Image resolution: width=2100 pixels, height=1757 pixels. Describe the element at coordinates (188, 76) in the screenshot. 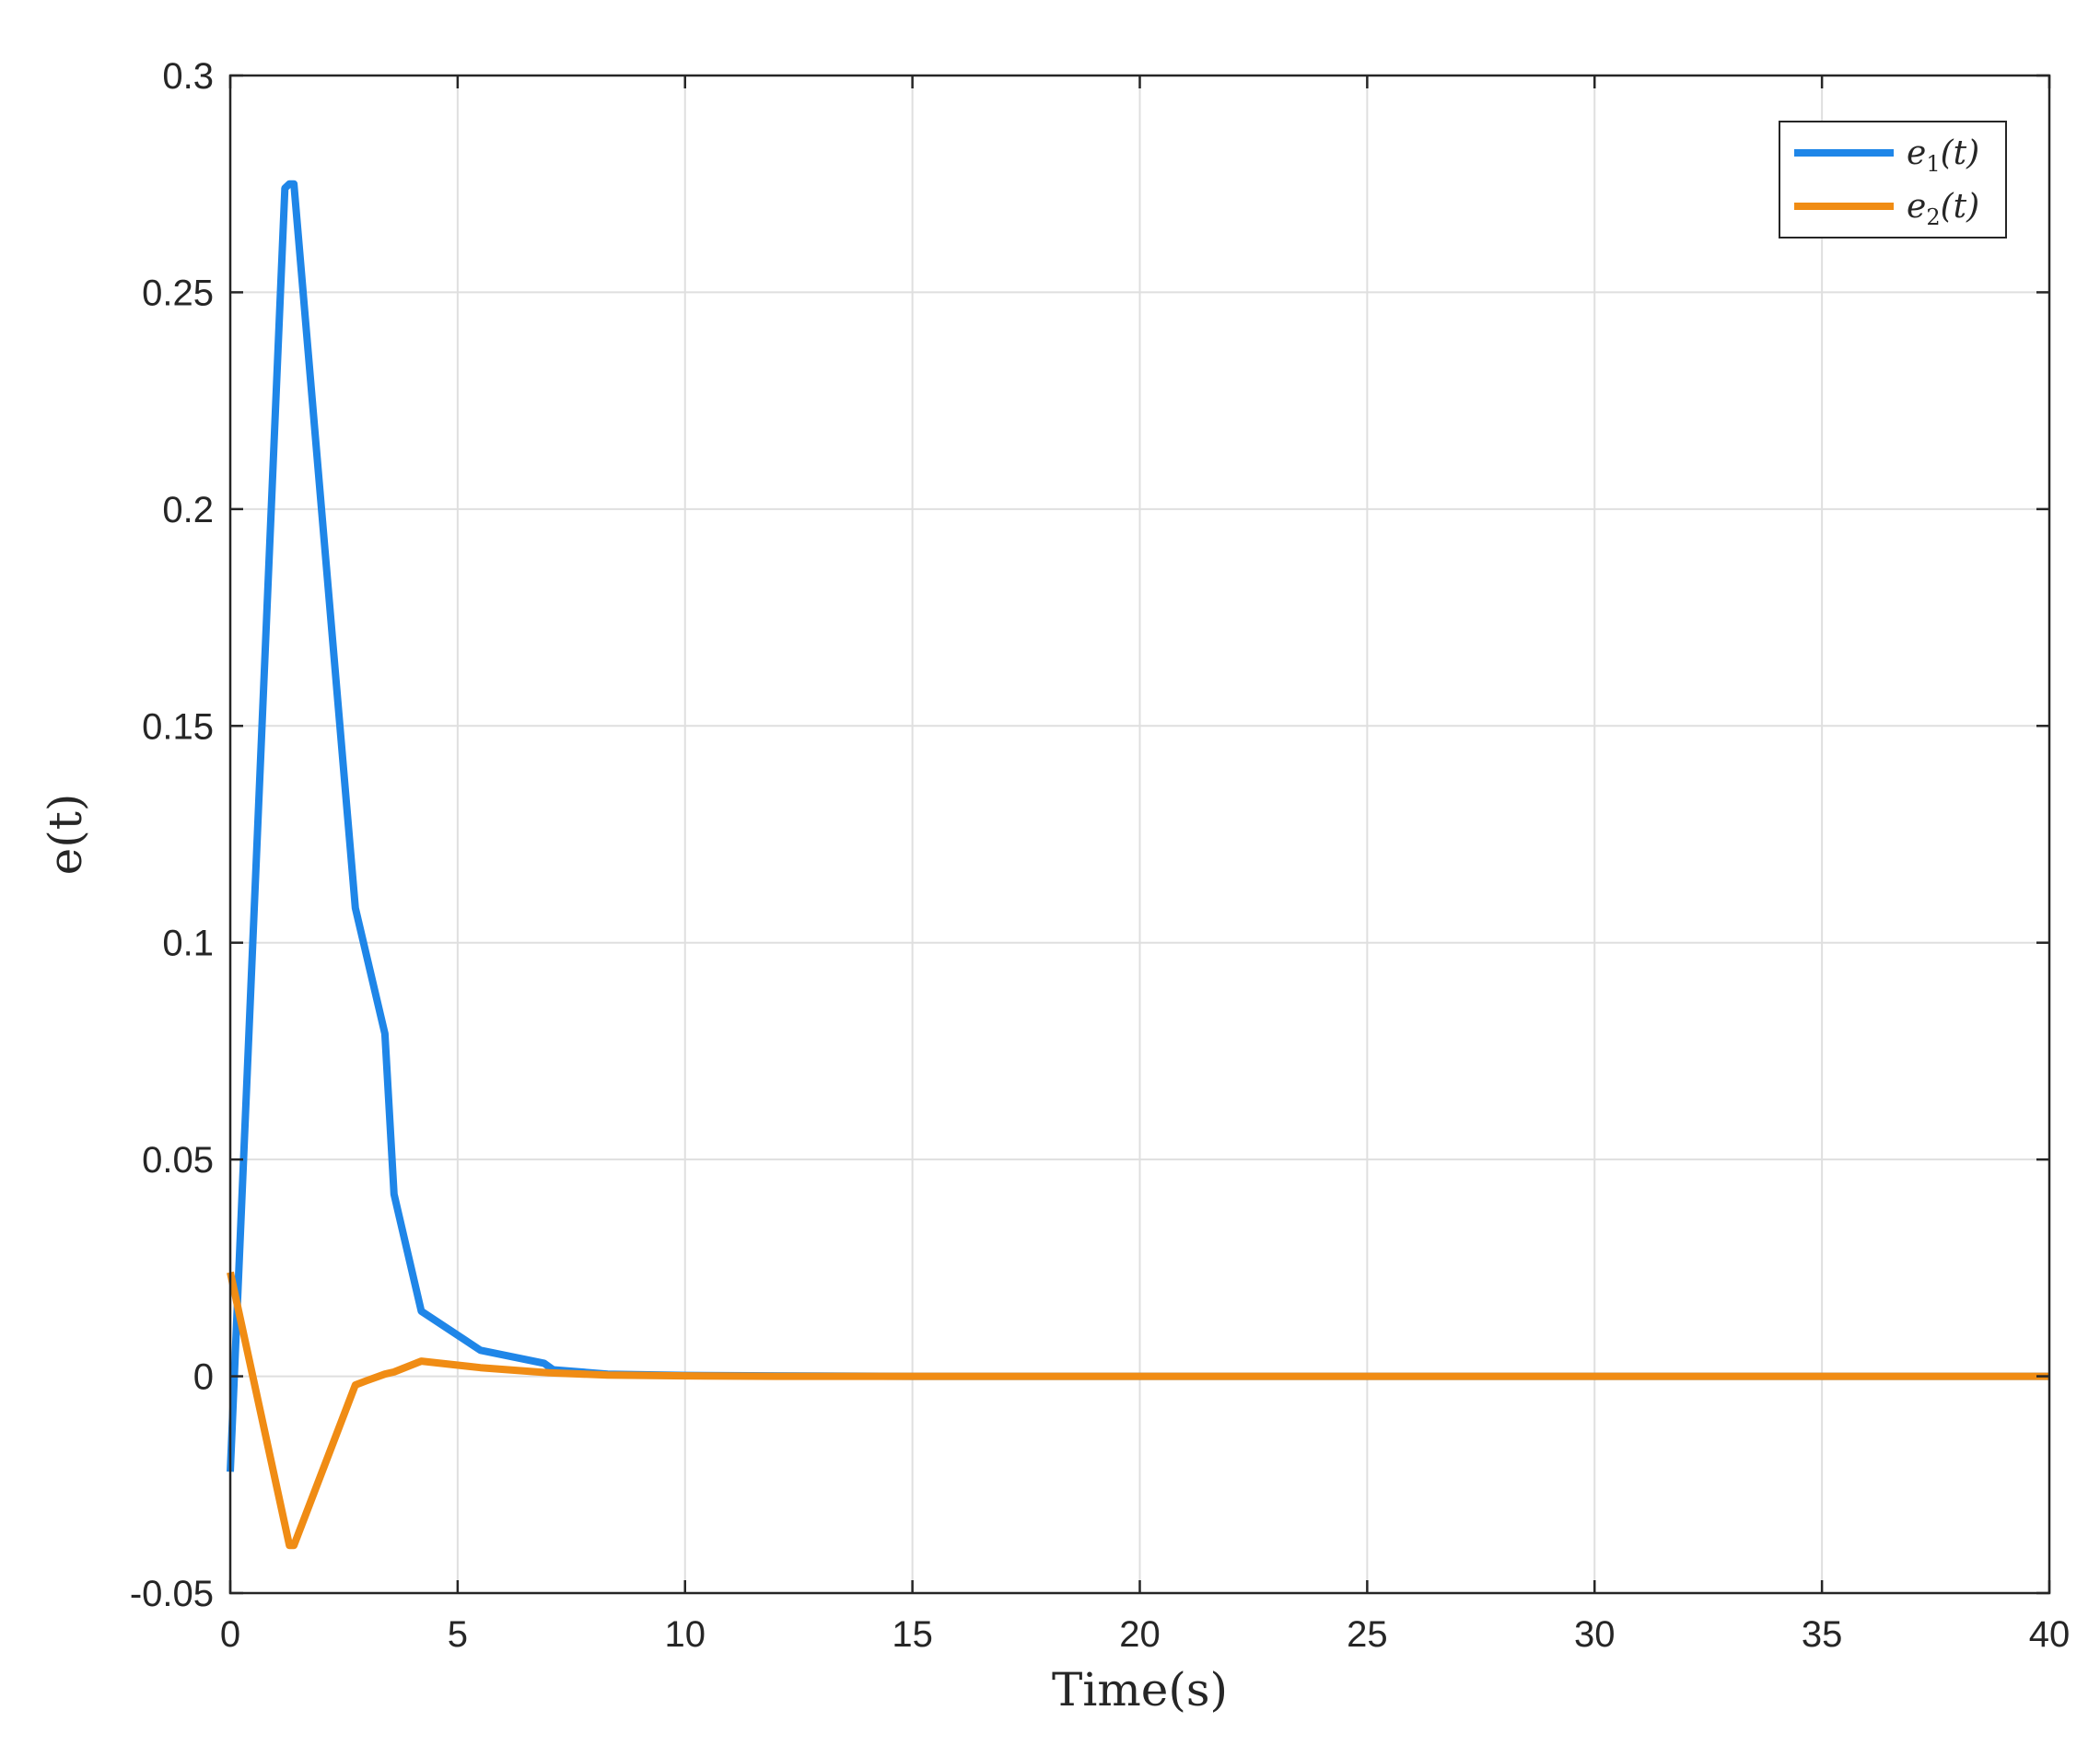

I see `y-tick-label: 0.3` at that location.